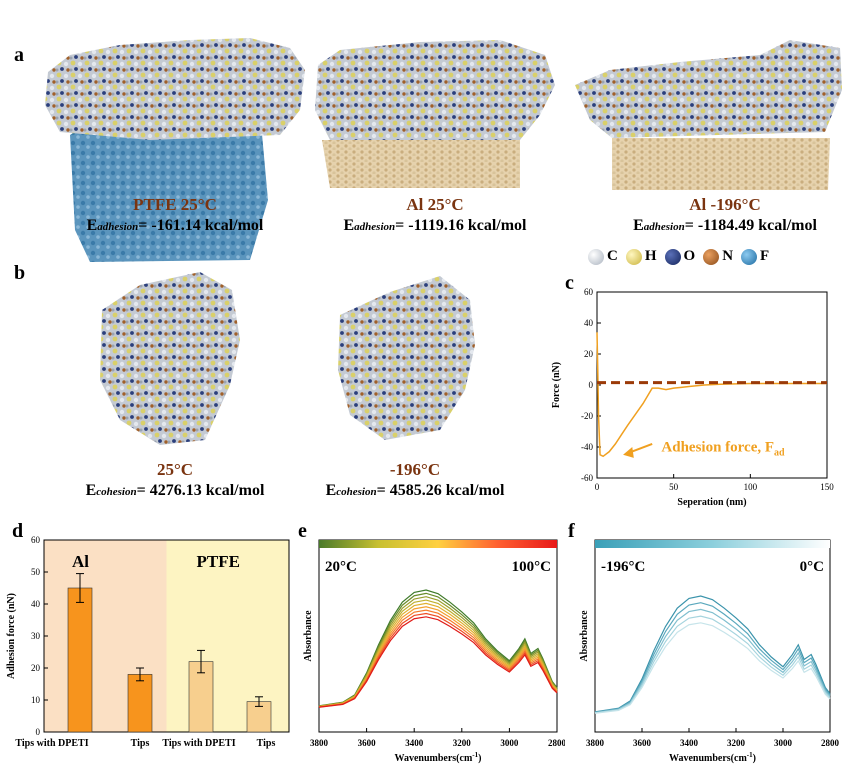 The image size is (865, 774). Describe the element at coordinates (415, 490) in the screenshot. I see `caption-b-196-energy: Ecohesion= 4585.26 kcal/mol` at that location.